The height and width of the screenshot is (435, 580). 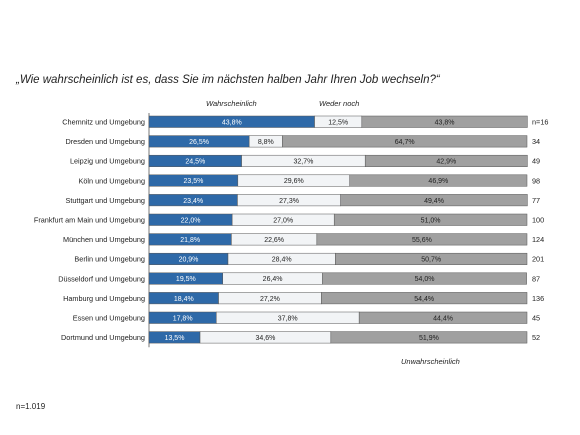 I want to click on data-label: 54,0%, so click(x=425, y=279).